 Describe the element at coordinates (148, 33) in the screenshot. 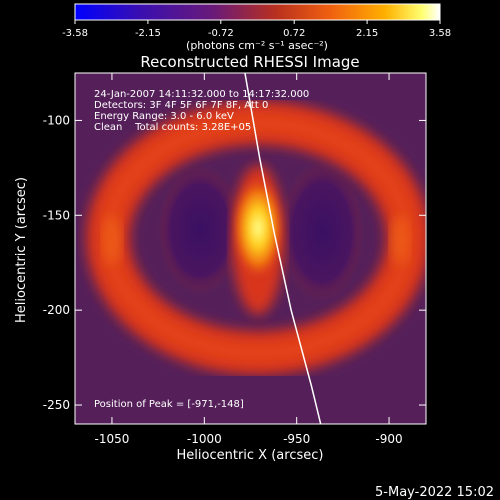

I see `colorbar-tick-label: -2.15` at that location.